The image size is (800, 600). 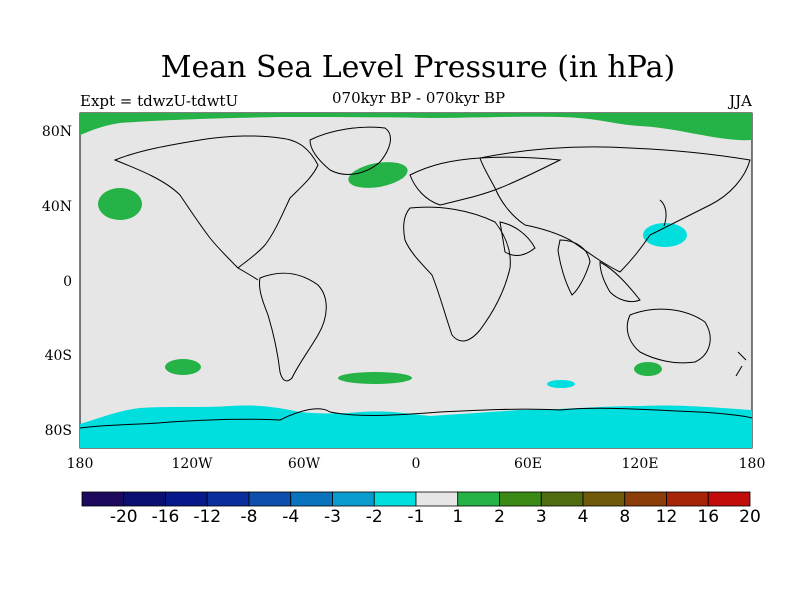 I want to click on asia-outline, so click(x=615, y=209).